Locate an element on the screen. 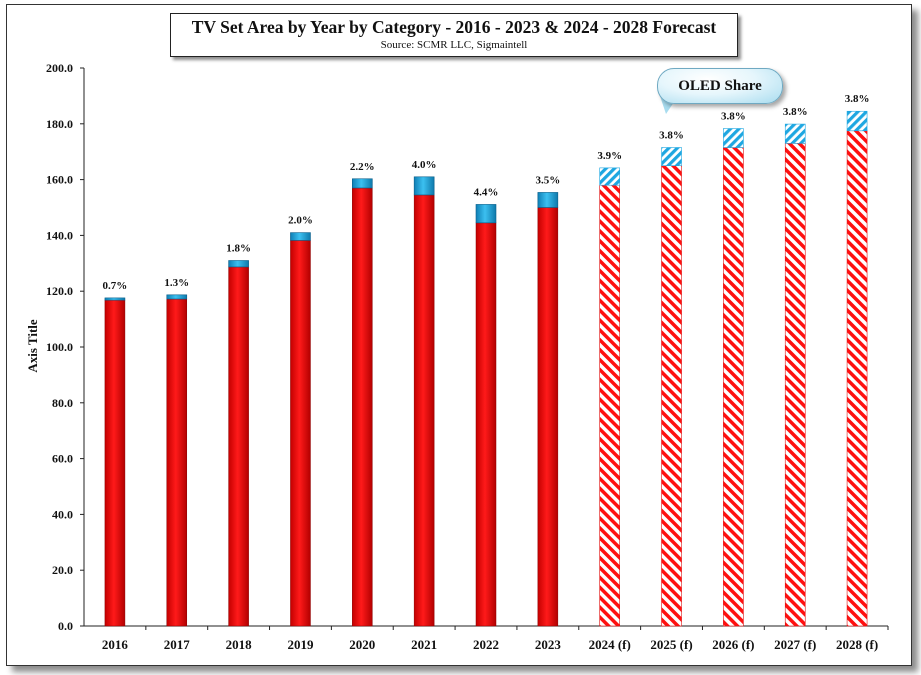  x-tick-label: 2025 (f) is located at coordinates (671, 644).